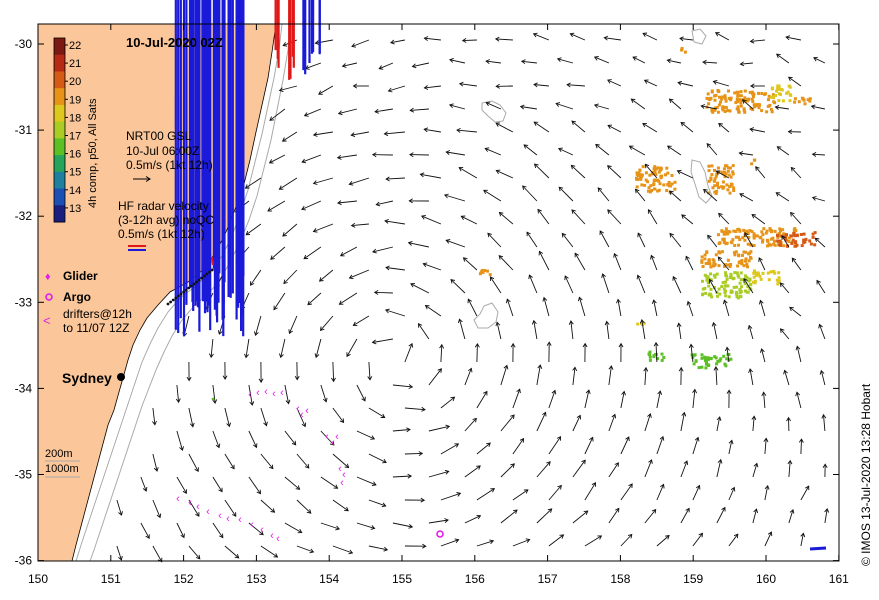 This screenshot has width=879, height=600. I want to click on x-tick-label: 160, so click(766, 579).